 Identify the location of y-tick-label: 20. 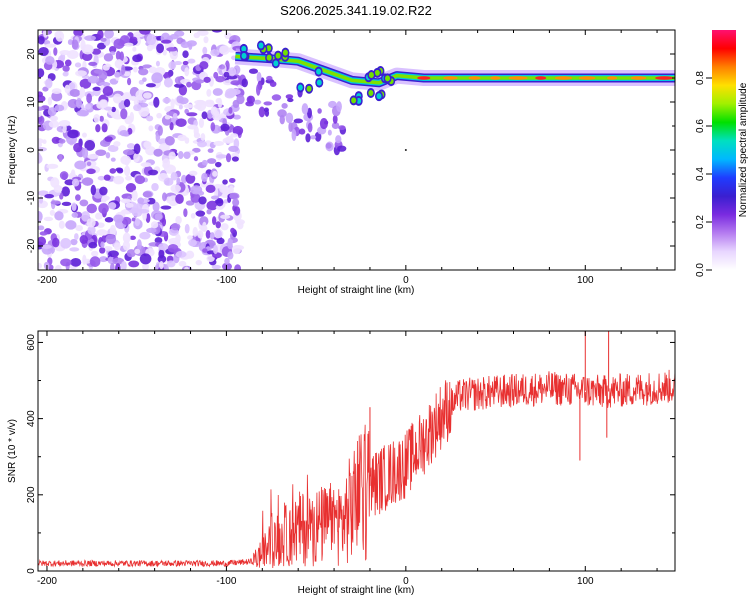
(31, 54).